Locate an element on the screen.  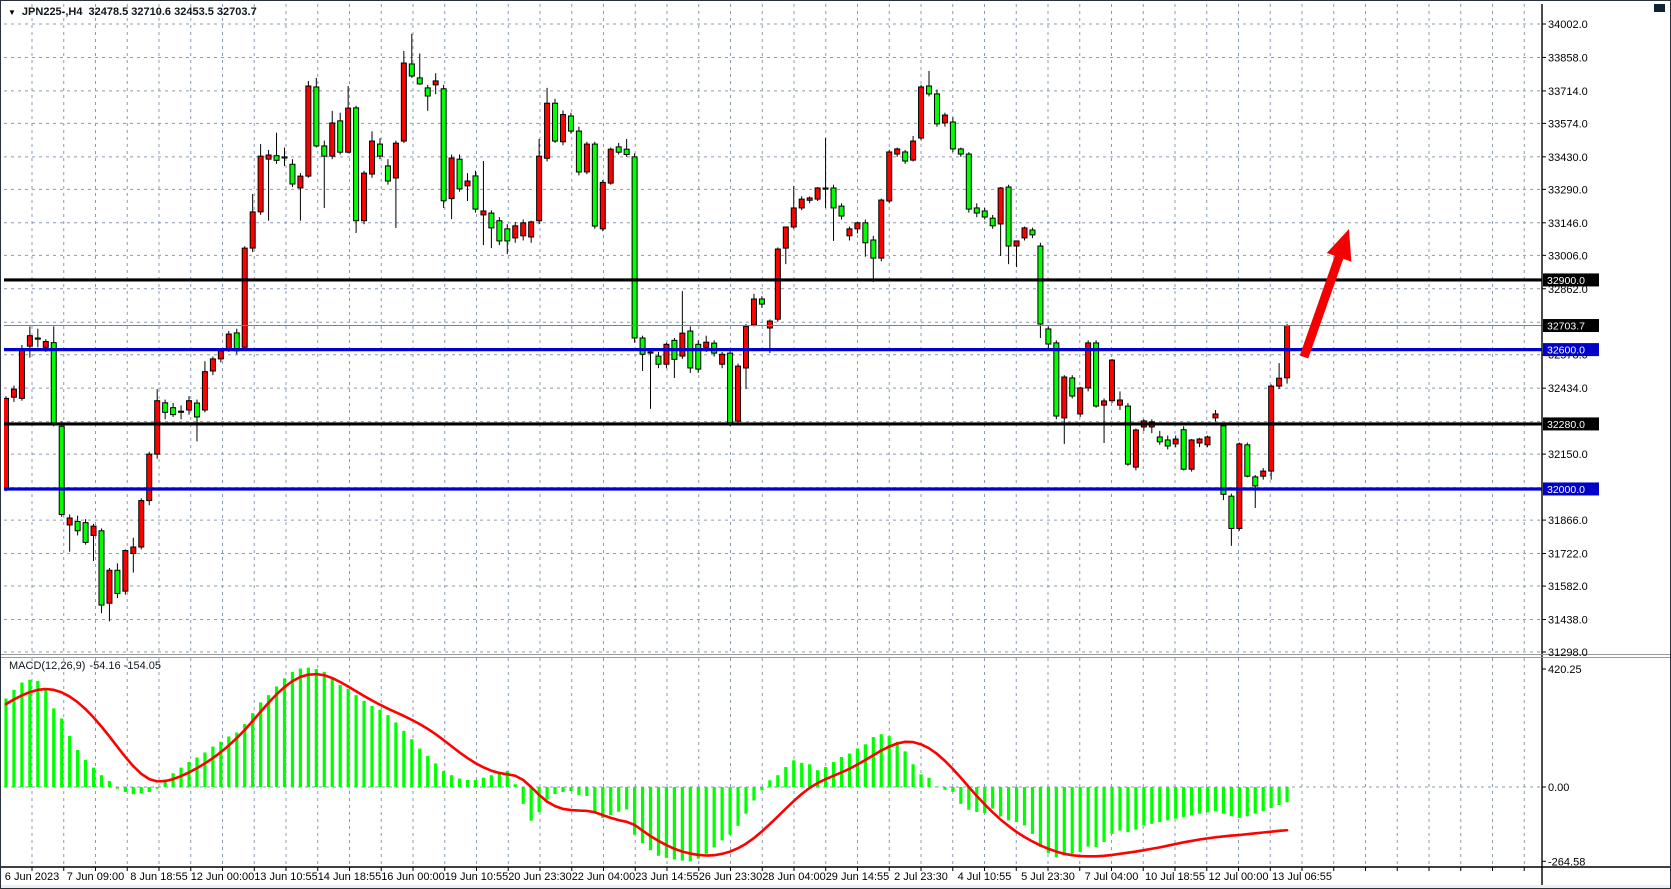
time-label: 10 Jul 18:55 is located at coordinates (1175, 877).